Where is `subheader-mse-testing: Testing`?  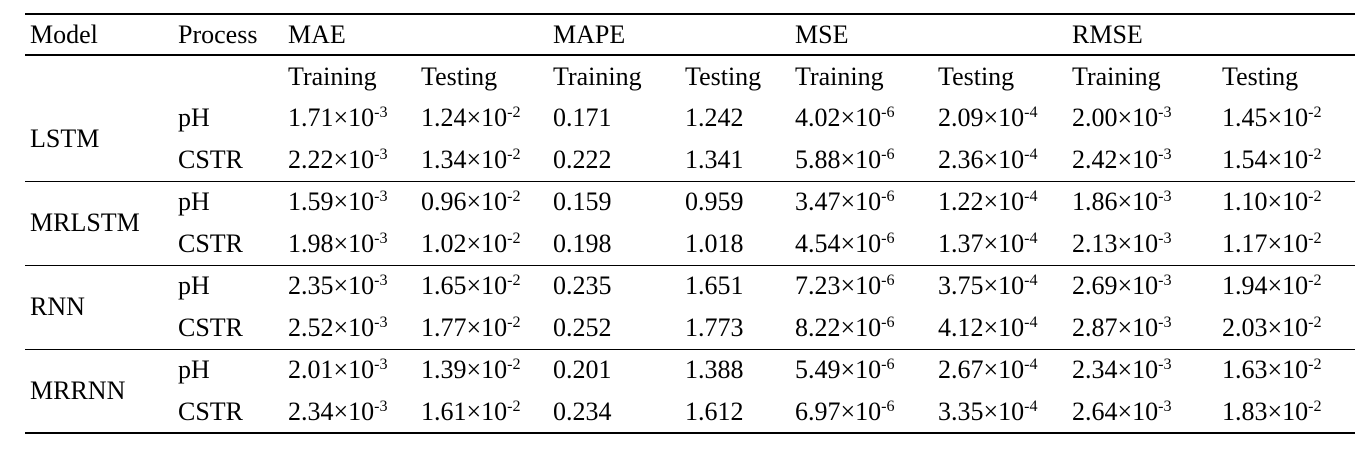 subheader-mse-testing: Testing is located at coordinates (976, 76).